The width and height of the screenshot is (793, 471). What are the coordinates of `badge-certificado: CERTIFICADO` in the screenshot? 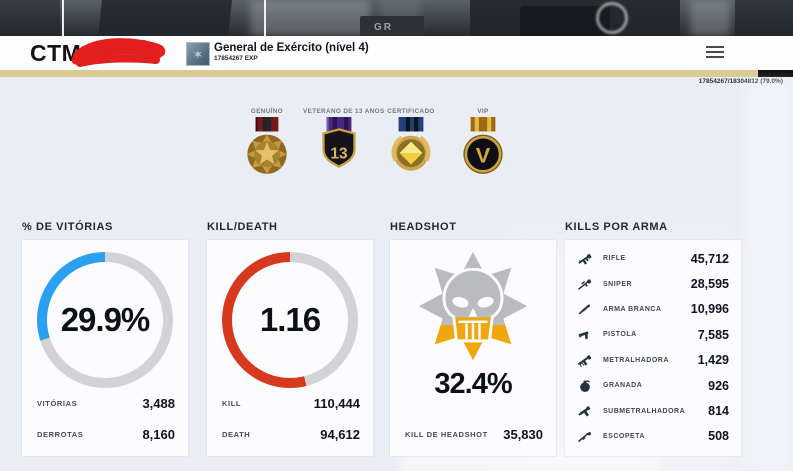 It's located at (411, 143).